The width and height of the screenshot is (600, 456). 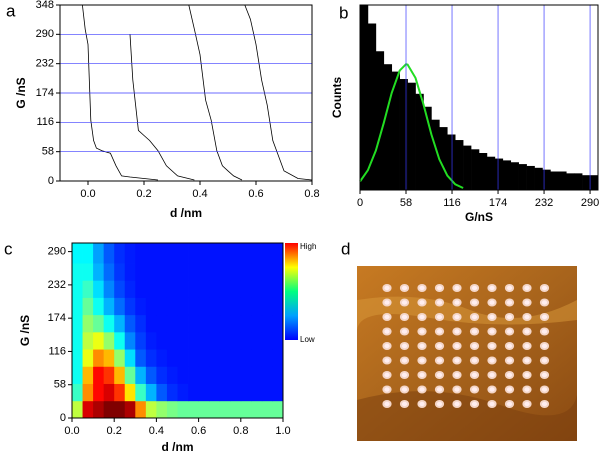 What do you see at coordinates (25, 330) in the screenshot?
I see `y-axis-label: G /nS` at bounding box center [25, 330].